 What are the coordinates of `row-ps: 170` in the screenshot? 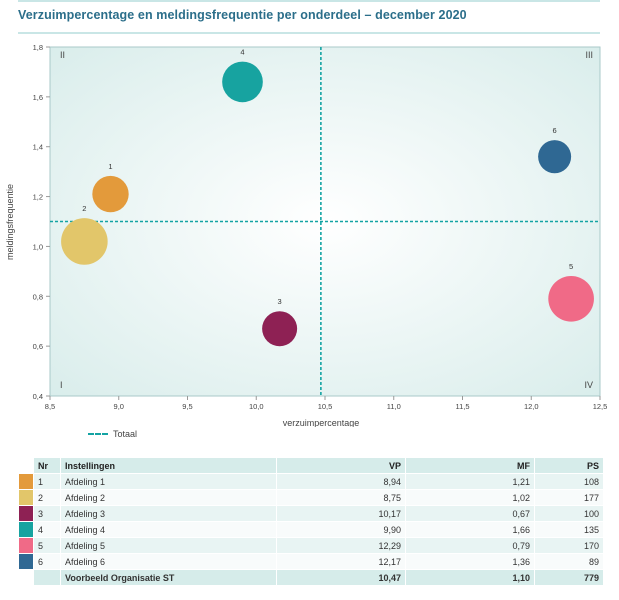 It's located at (569, 545).